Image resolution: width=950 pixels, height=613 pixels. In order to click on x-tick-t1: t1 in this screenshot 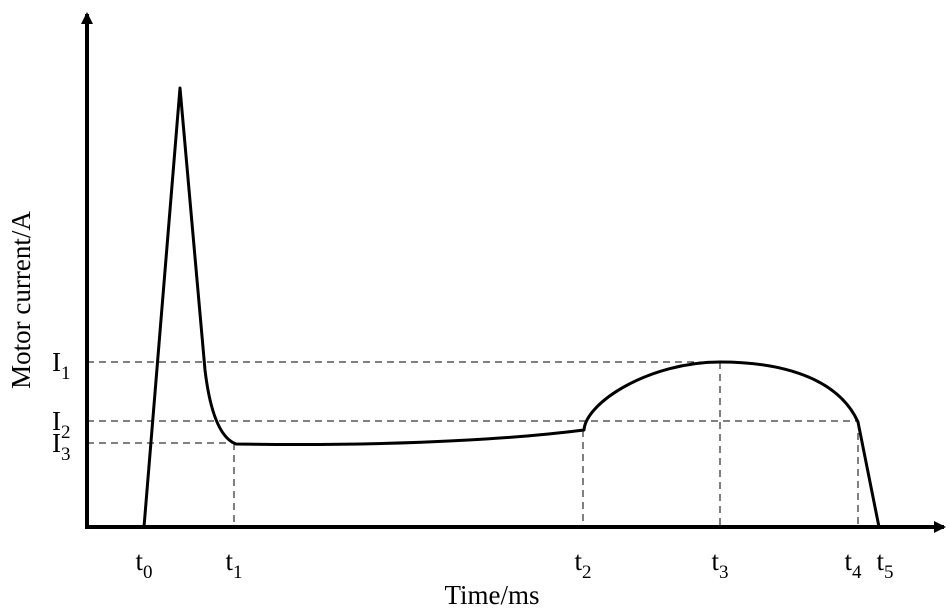, I will do `click(233, 564)`.